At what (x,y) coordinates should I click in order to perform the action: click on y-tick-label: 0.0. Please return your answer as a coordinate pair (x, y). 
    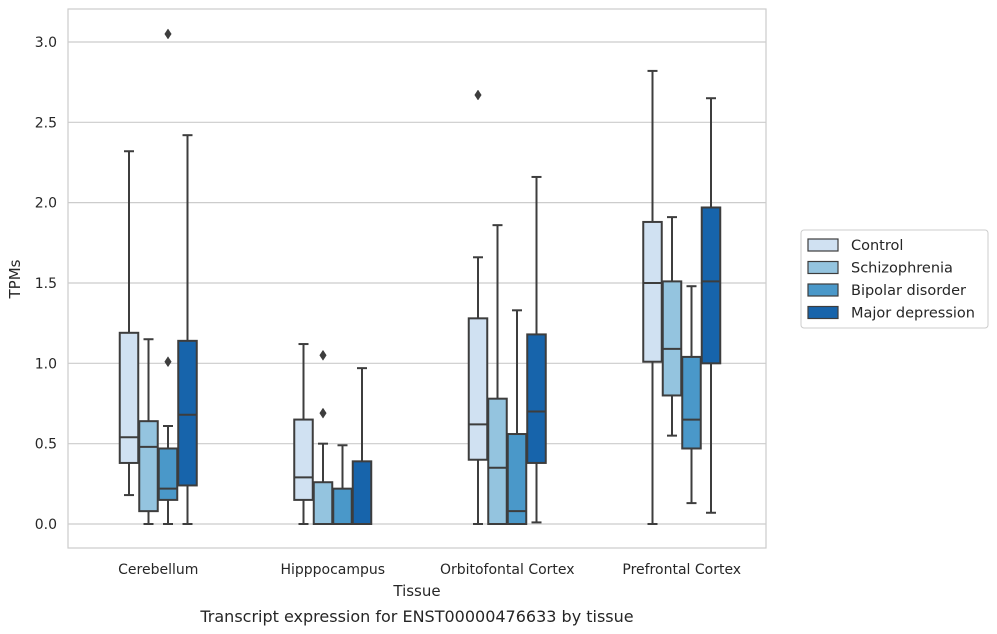
    Looking at the image, I should click on (46, 525).